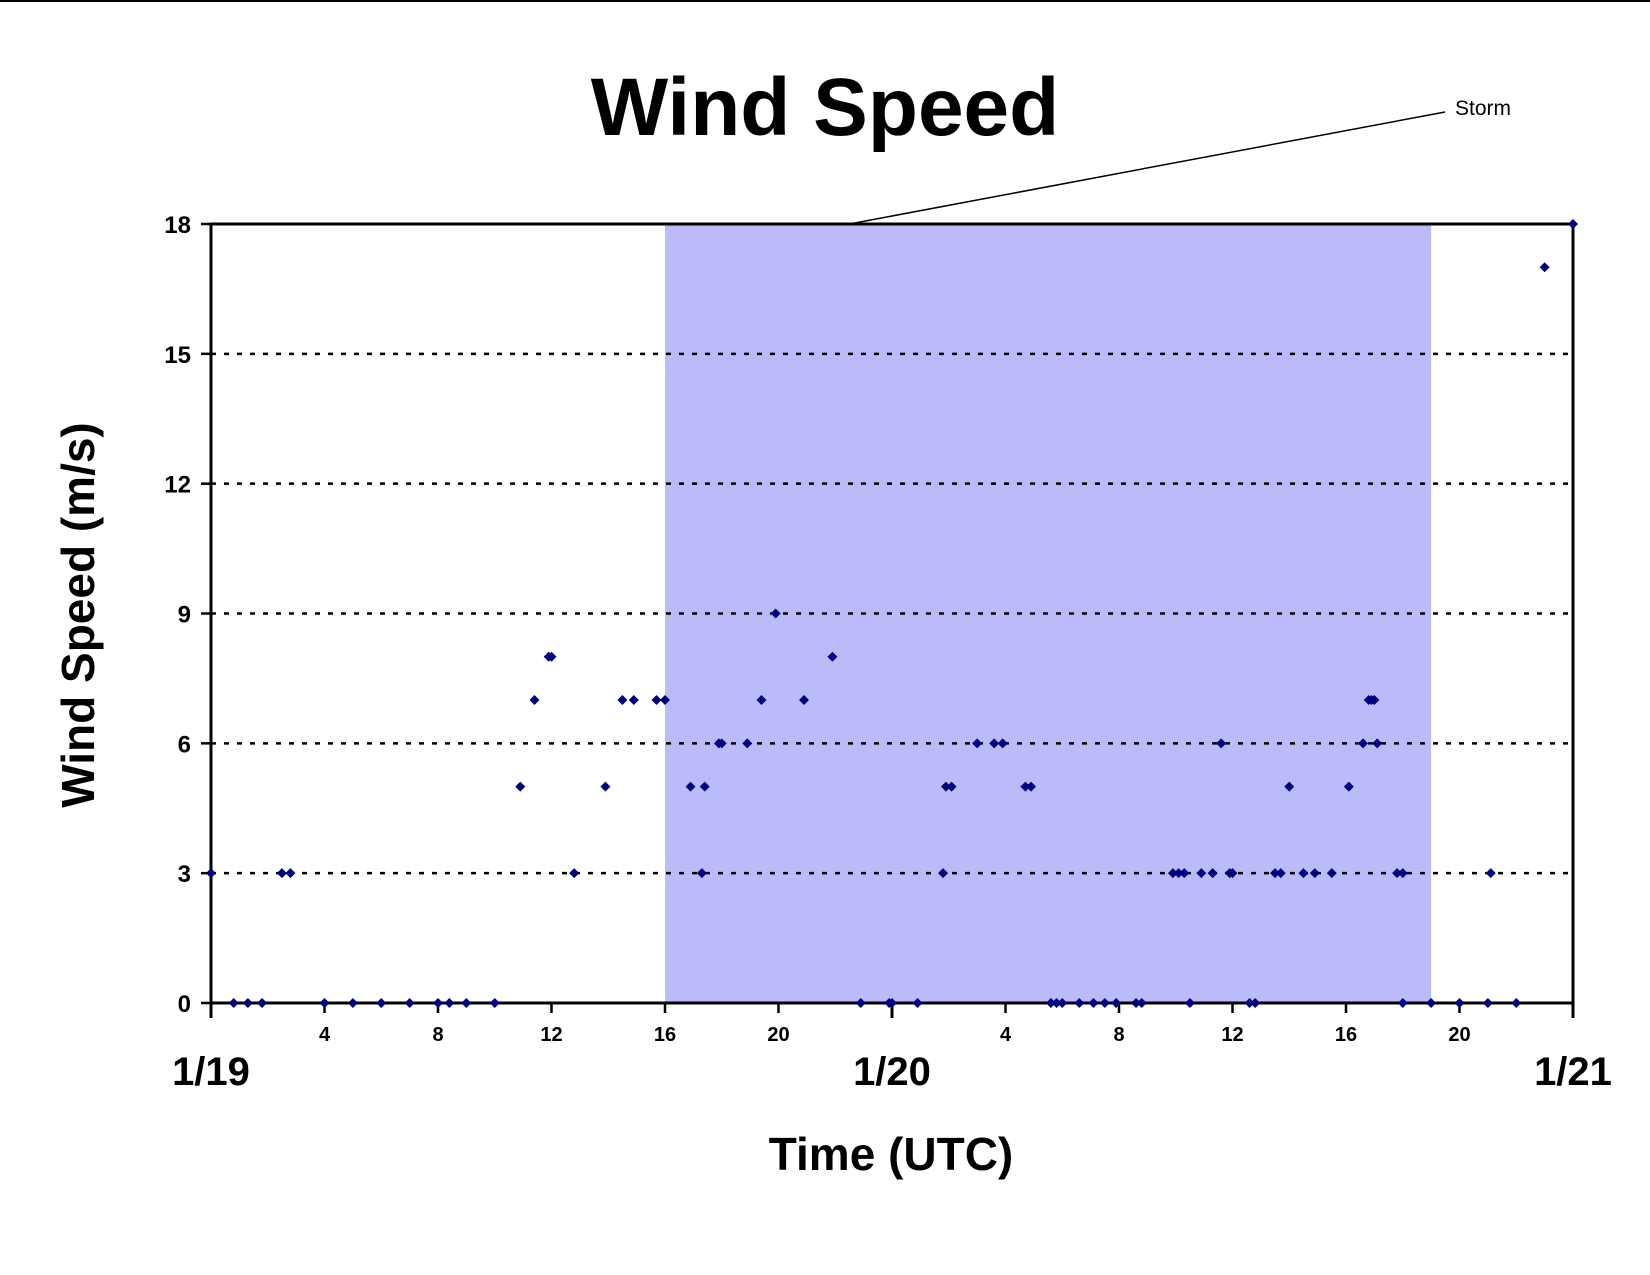 This screenshot has height=1275, width=1650. What do you see at coordinates (892, 1072) in the screenshot?
I see `x-date-label: 1/20` at bounding box center [892, 1072].